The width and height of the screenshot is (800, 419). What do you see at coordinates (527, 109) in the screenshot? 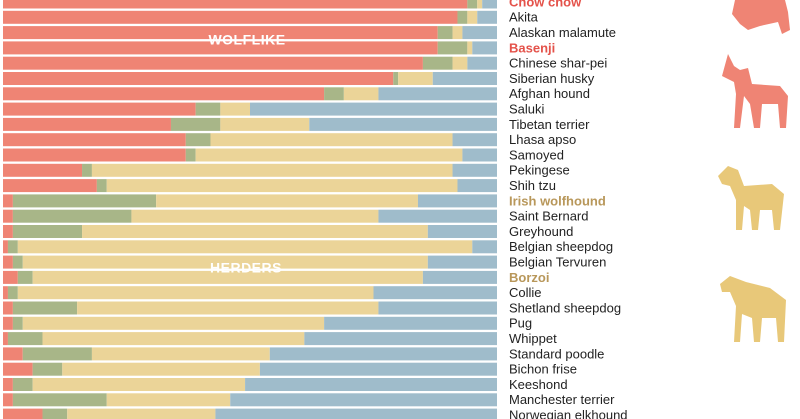
I see `category-label: Saluki` at bounding box center [527, 109].